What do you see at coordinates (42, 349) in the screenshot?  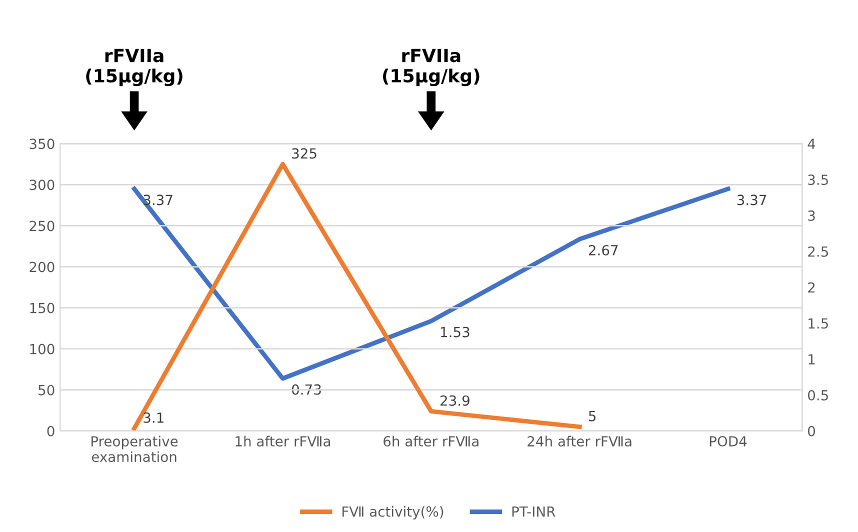 I see `y-tick-label: 100` at bounding box center [42, 349].